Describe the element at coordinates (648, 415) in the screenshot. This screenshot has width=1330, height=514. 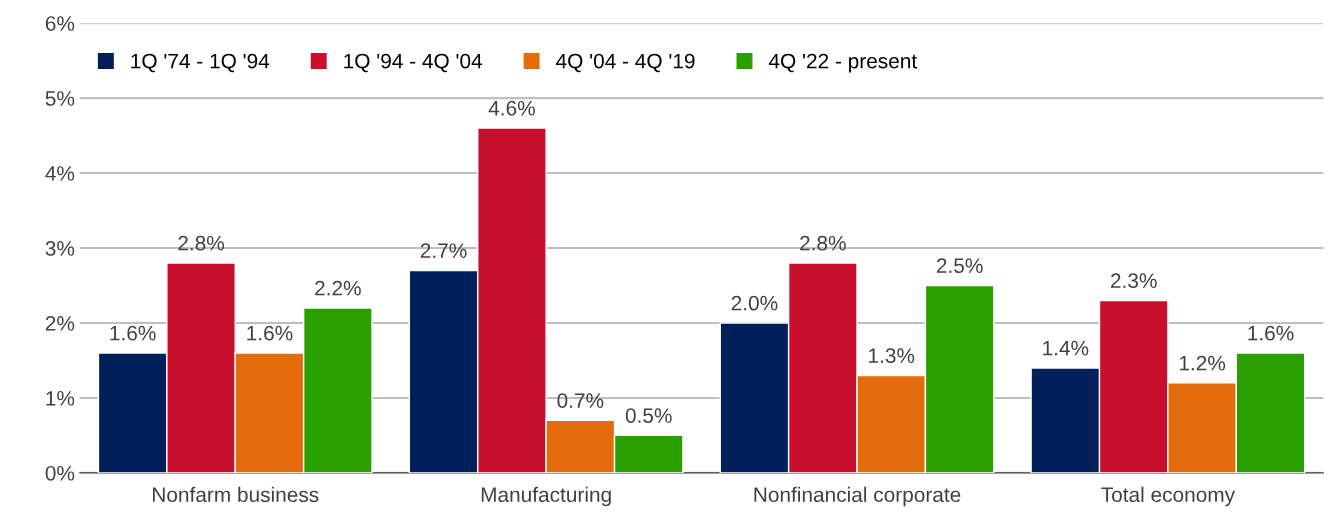
I see `data-label: 0.5%` at that location.